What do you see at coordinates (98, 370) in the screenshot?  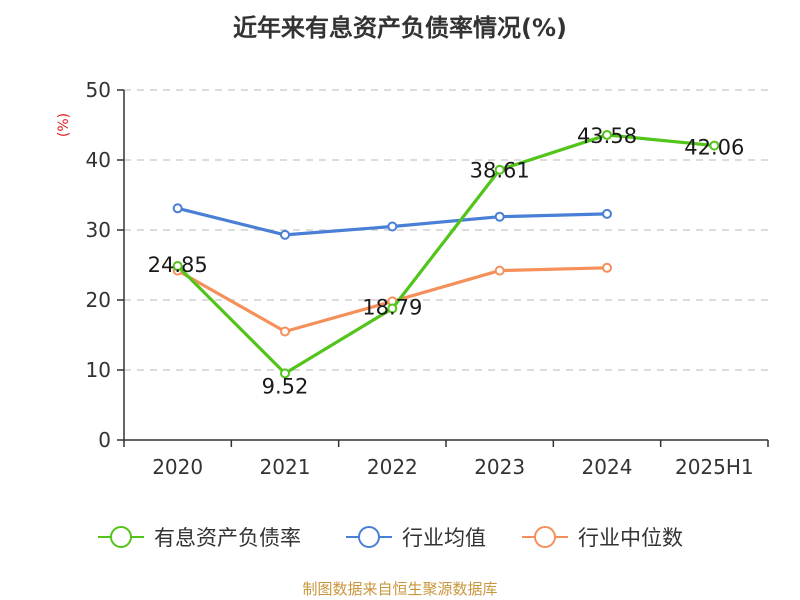 I see `y-tick-label: 10` at bounding box center [98, 370].